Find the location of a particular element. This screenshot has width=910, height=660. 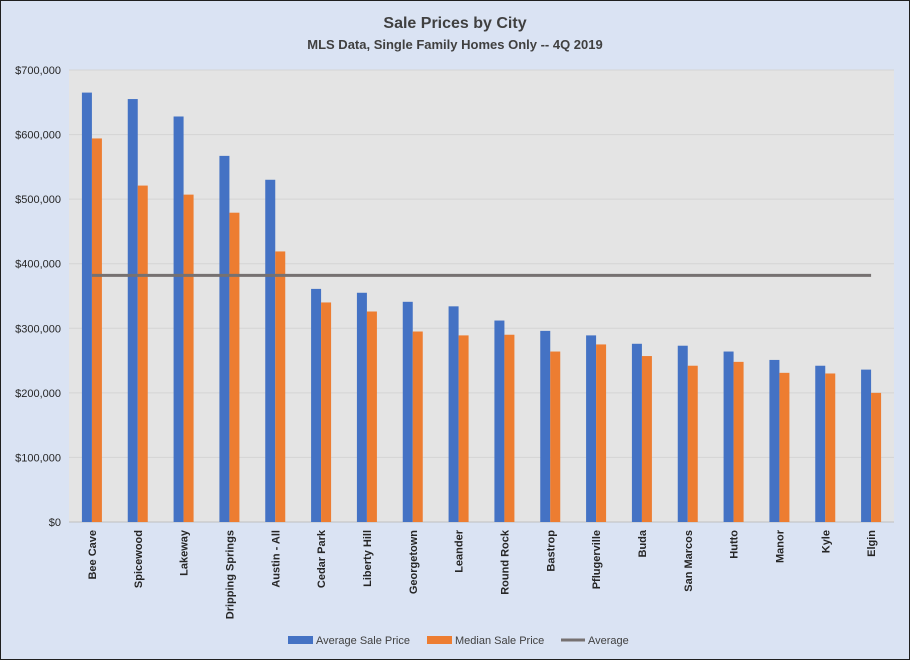

legend-average: Average is located at coordinates (595, 641).